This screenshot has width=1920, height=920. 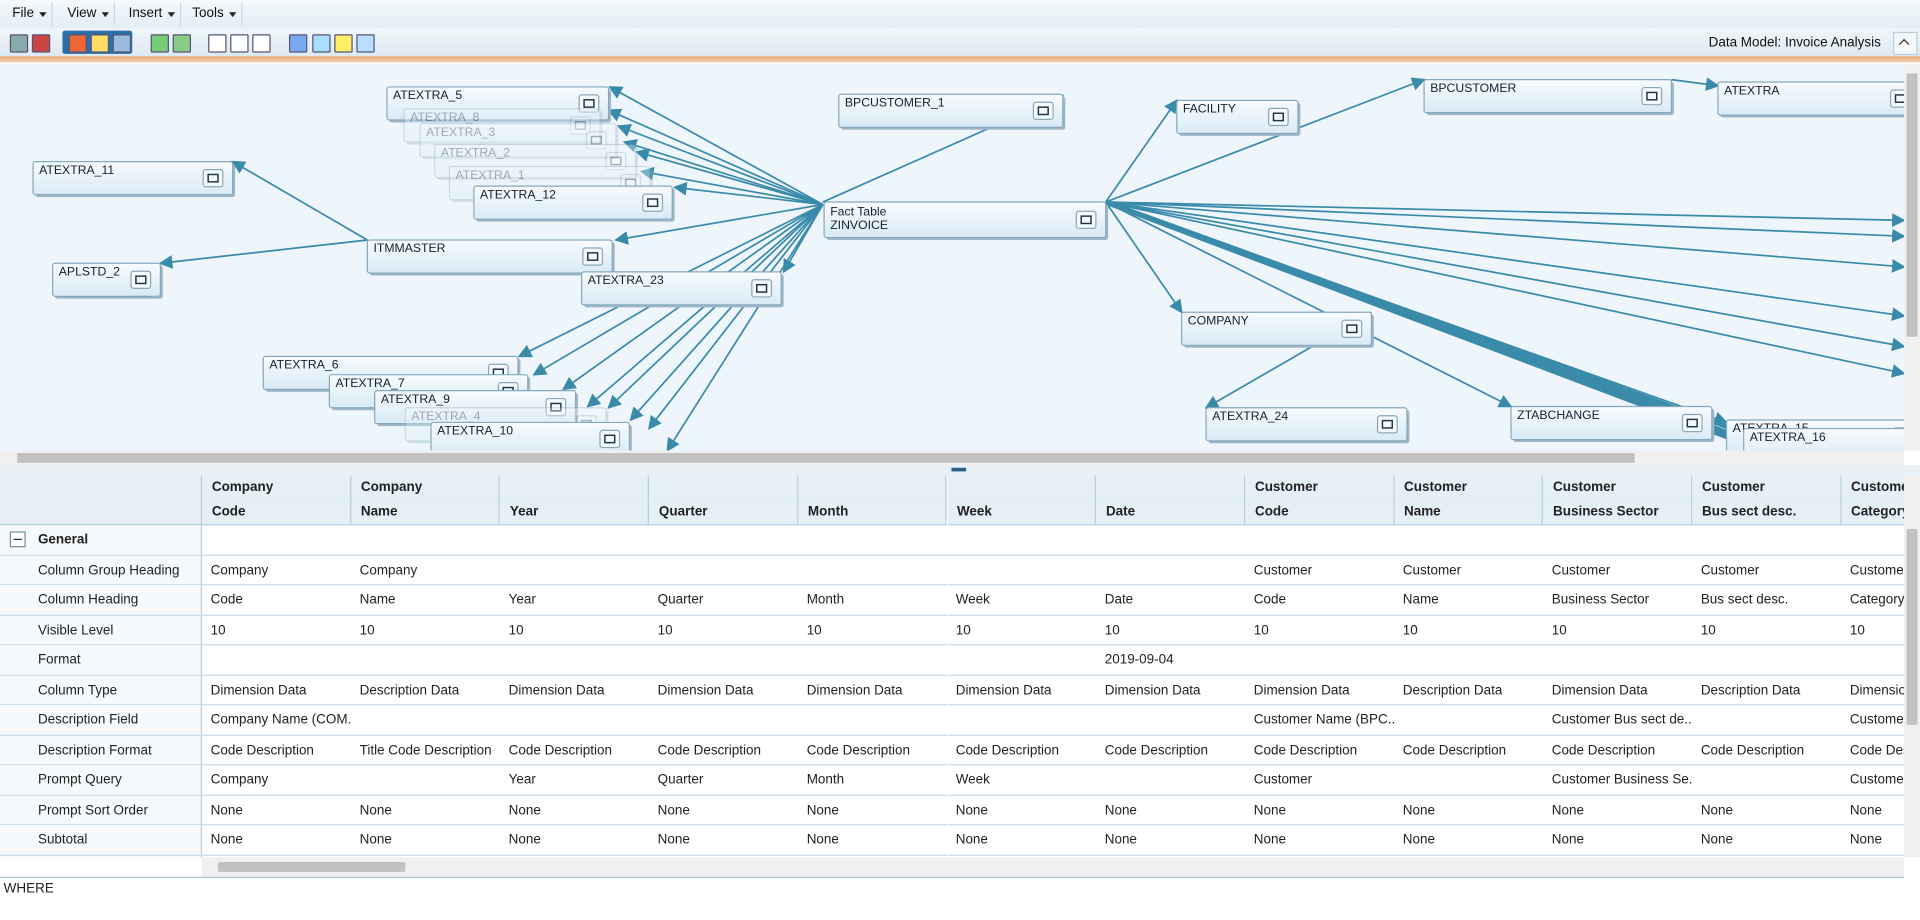 I want to click on cell: Week, so click(x=1022, y=780).